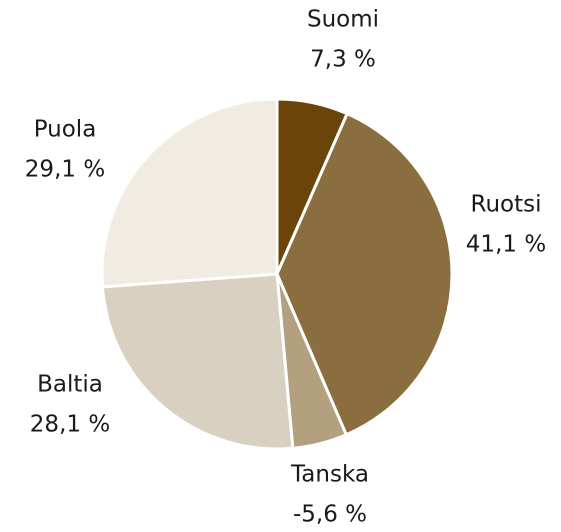 The width and height of the screenshot is (561, 532). What do you see at coordinates (343, 20) in the screenshot?
I see `slice-label: Suomi` at bounding box center [343, 20].